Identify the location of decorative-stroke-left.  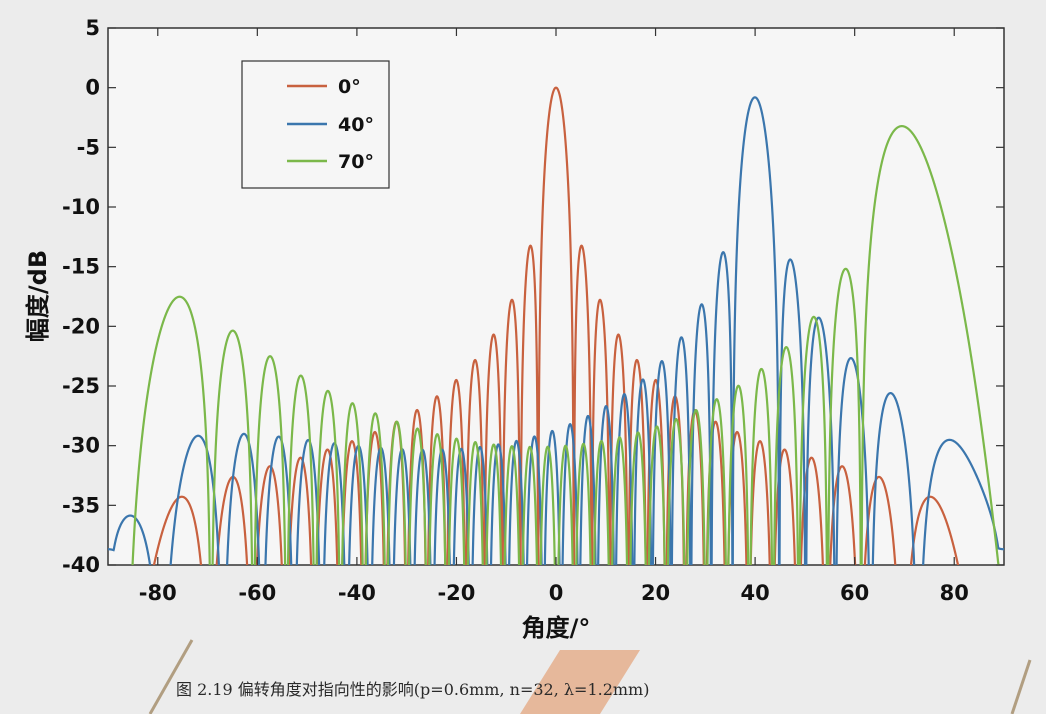
(171, 676).